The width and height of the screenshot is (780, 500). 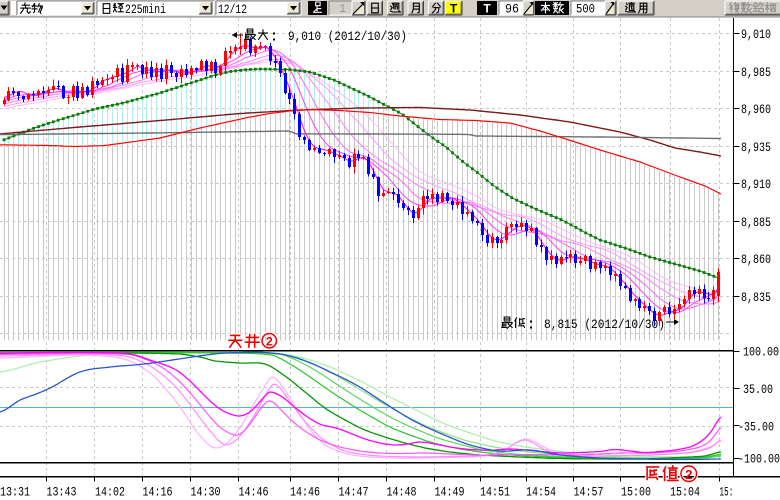 I want to click on svg-text: 8,910, so click(x=756, y=184).